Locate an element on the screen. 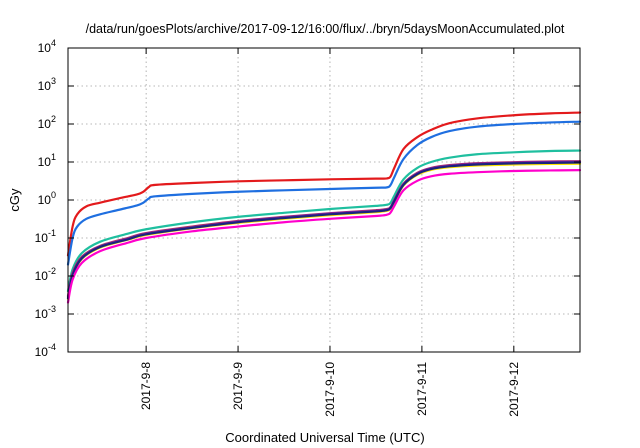 Image resolution: width=640 pixels, height=448 pixels. x-tick-label: 2017-9-9 is located at coordinates (238, 386).